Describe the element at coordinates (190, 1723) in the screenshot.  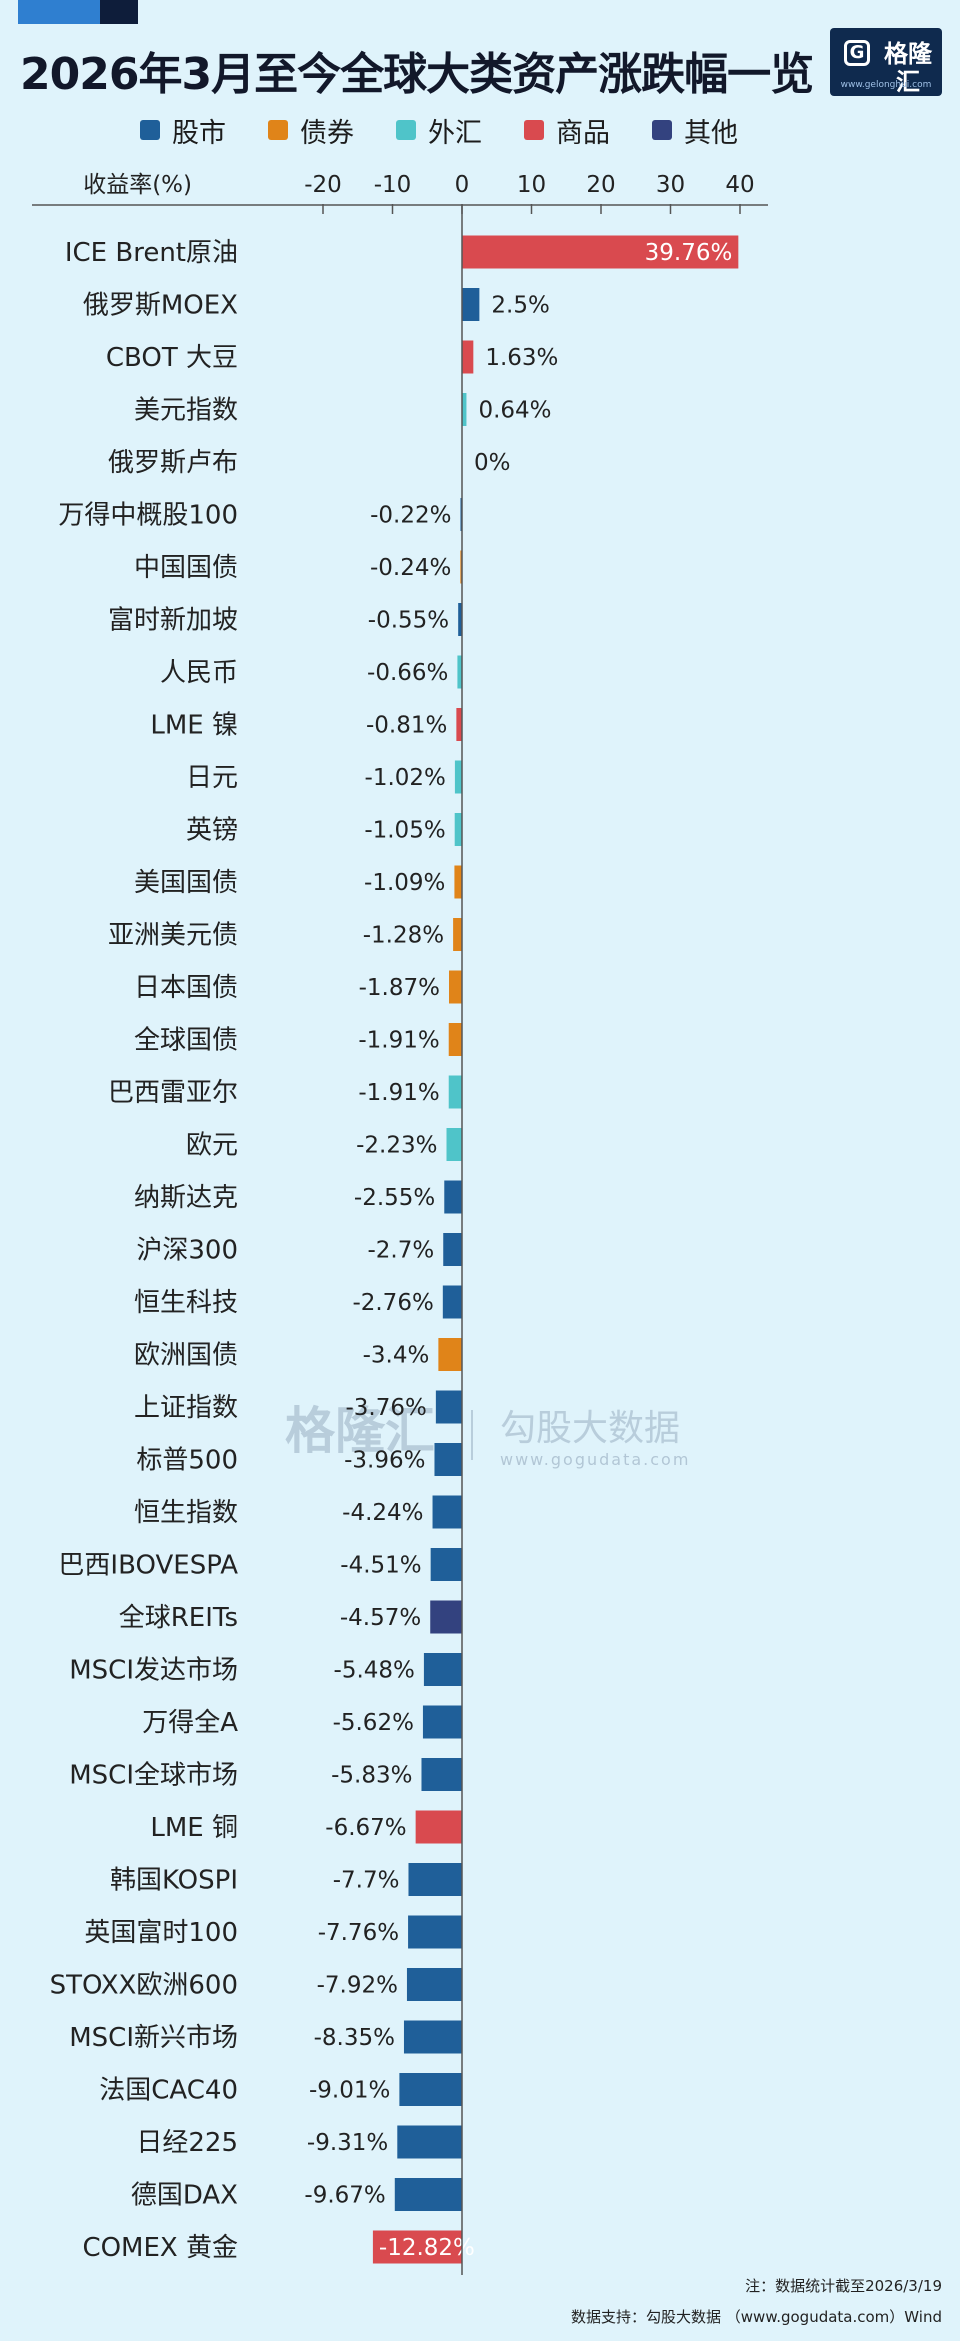
I see `category-label: 万得全A` at that location.